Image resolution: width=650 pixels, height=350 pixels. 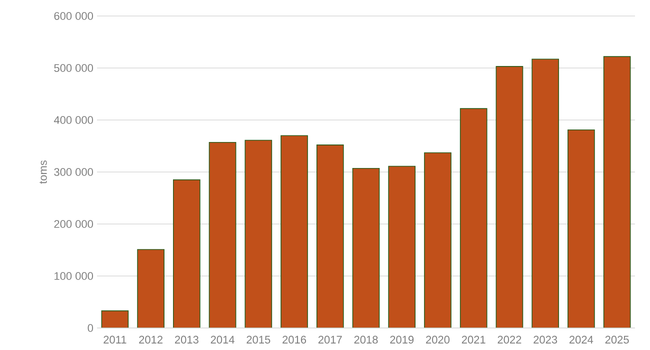 What do you see at coordinates (438, 340) in the screenshot?
I see `x-tick-label: 2020` at bounding box center [438, 340].